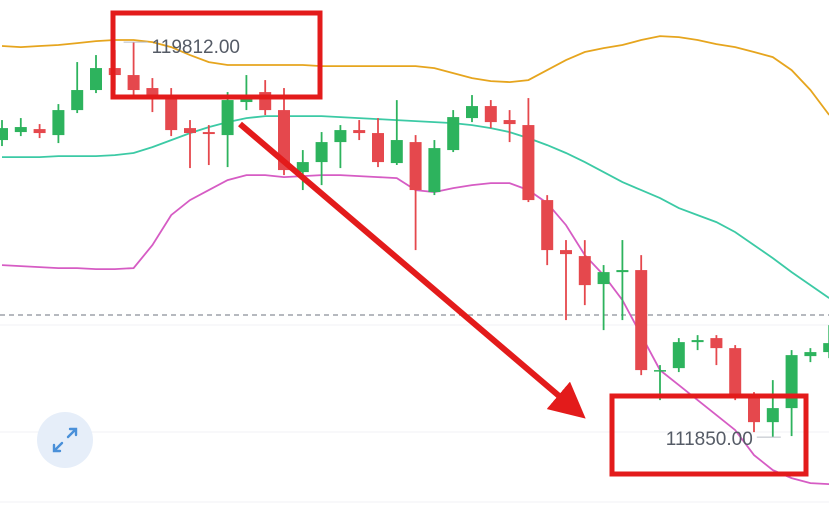 Image resolution: width=829 pixels, height=510 pixels. I want to click on expand-icon, so click(65, 440).